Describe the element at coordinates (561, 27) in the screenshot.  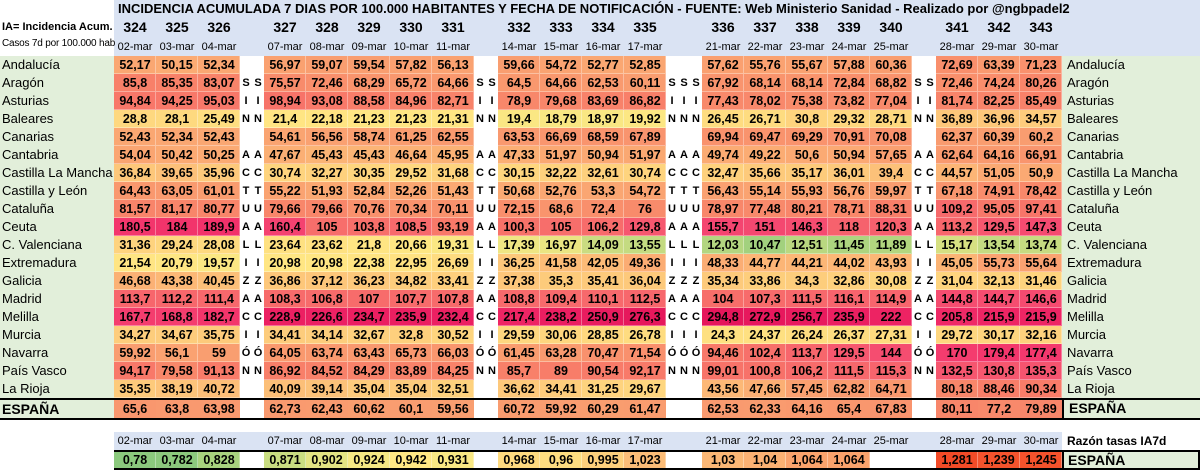
I see `day-number-header: 333` at that location.